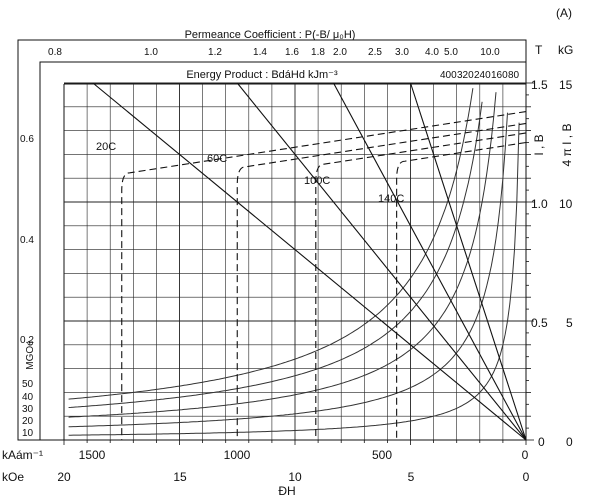 This screenshot has height=500, width=600. Describe the element at coordinates (13, 477) in the screenshot. I see `x-unit-koe: kOe` at that location.